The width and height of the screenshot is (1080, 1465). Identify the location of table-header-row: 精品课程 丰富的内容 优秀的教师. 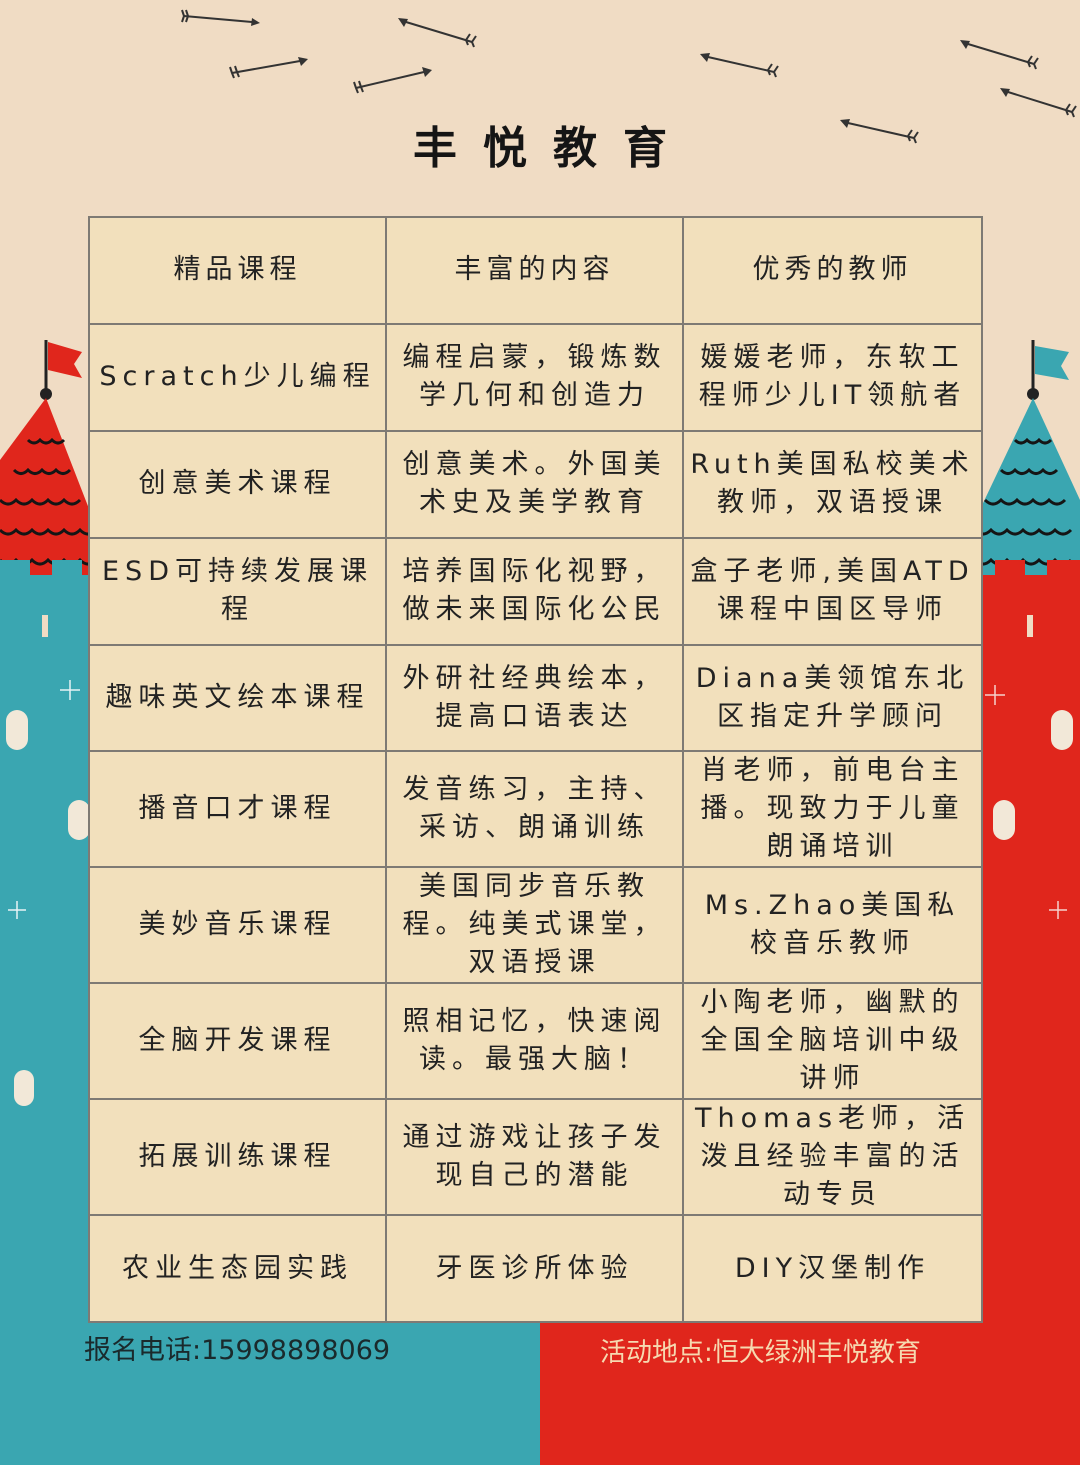
(535, 270).